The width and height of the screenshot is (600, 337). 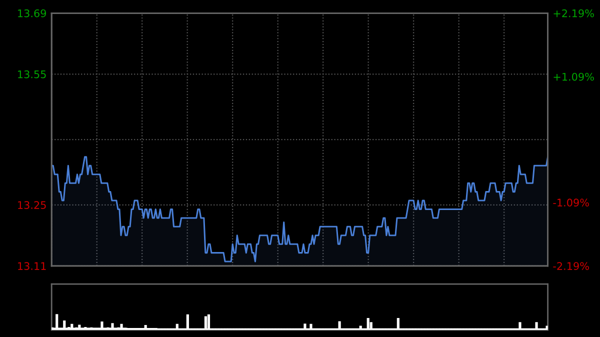 I want to click on y2-tick-label: +2.19%, so click(x=574, y=13).